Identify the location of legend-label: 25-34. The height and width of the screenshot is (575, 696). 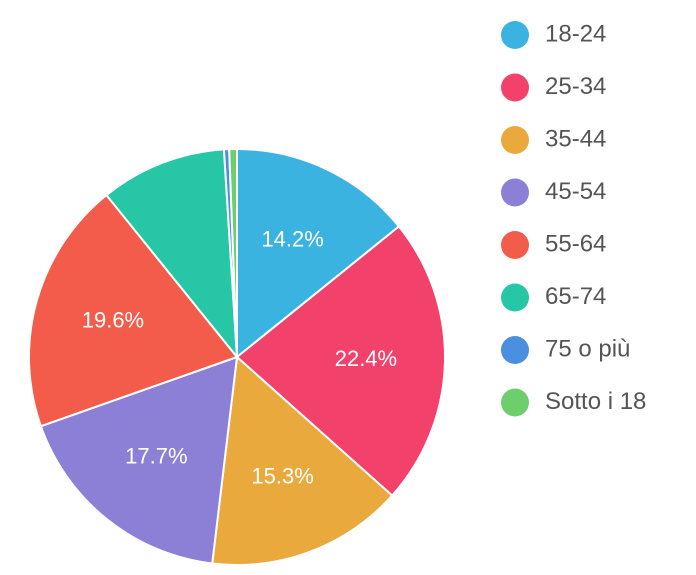
(575, 86).